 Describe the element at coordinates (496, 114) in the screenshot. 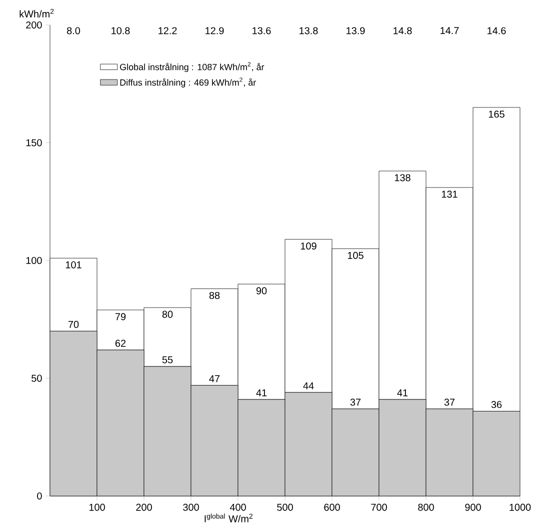

I see `total-label: 165` at that location.